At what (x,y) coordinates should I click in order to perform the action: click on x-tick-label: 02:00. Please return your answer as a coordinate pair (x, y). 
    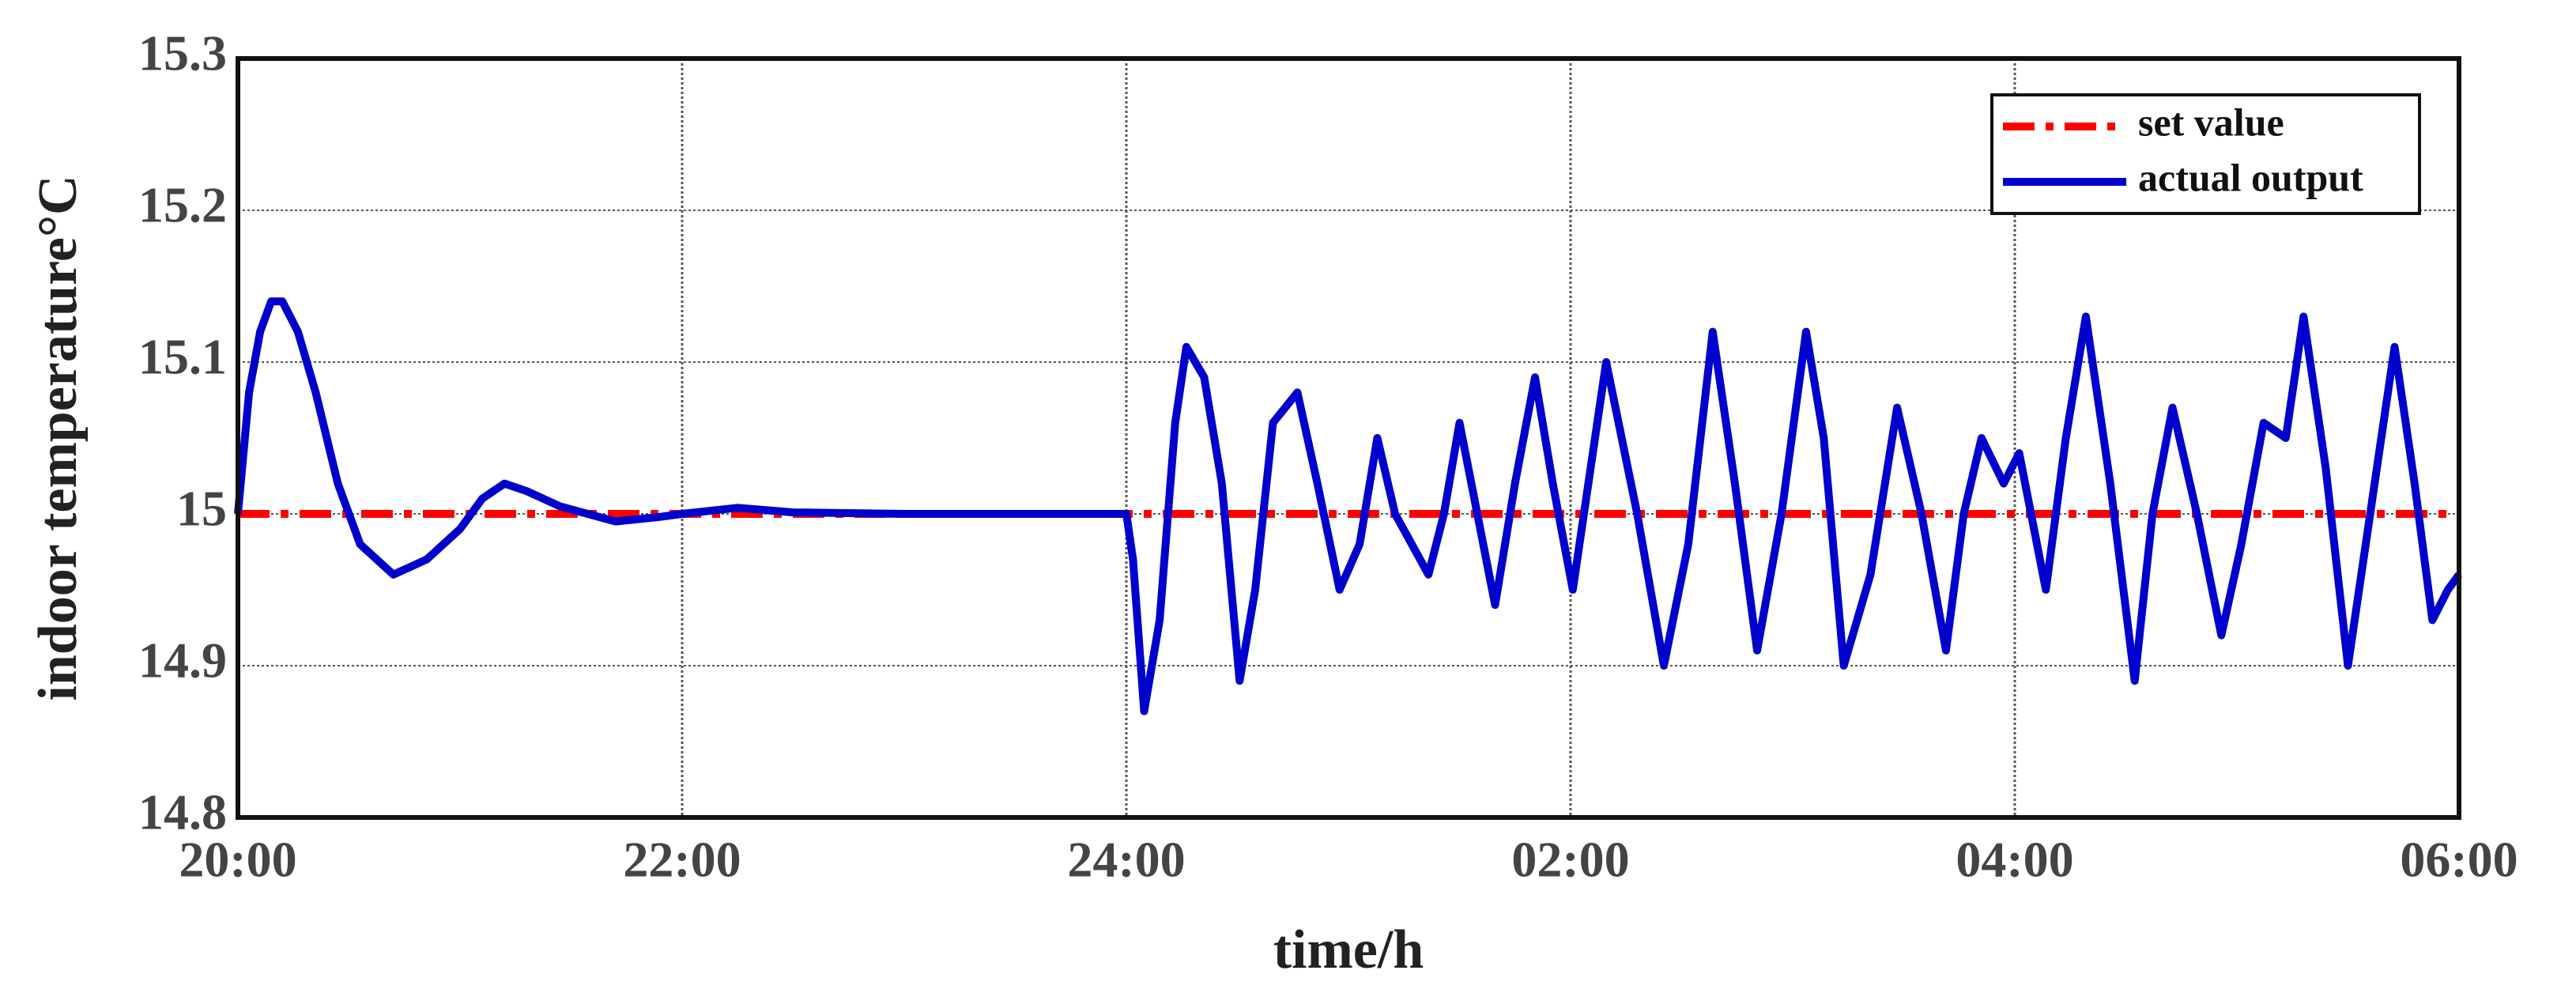
    Looking at the image, I should click on (1570, 860).